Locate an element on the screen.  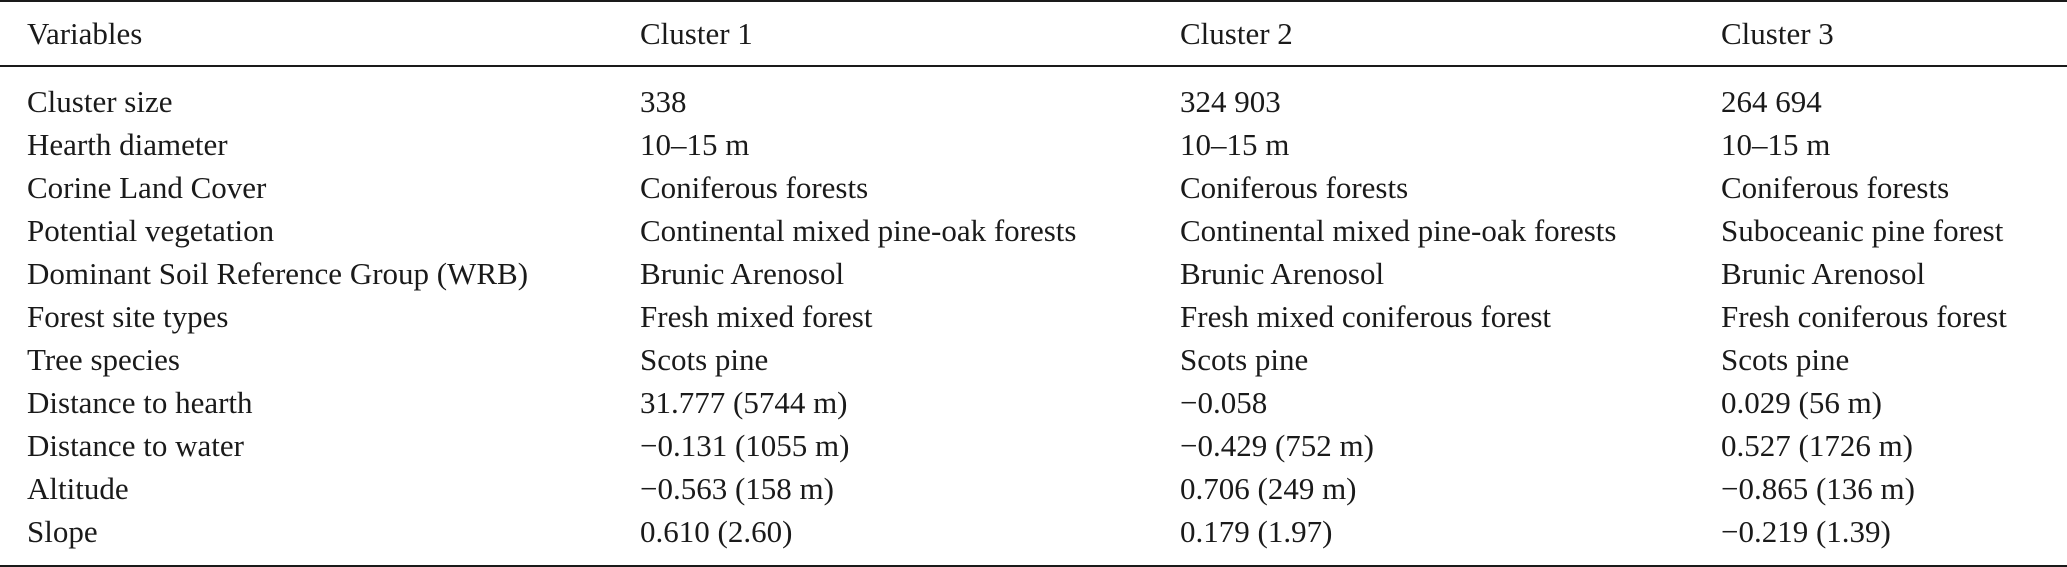
row-label: Cluster size is located at coordinates (100, 101).